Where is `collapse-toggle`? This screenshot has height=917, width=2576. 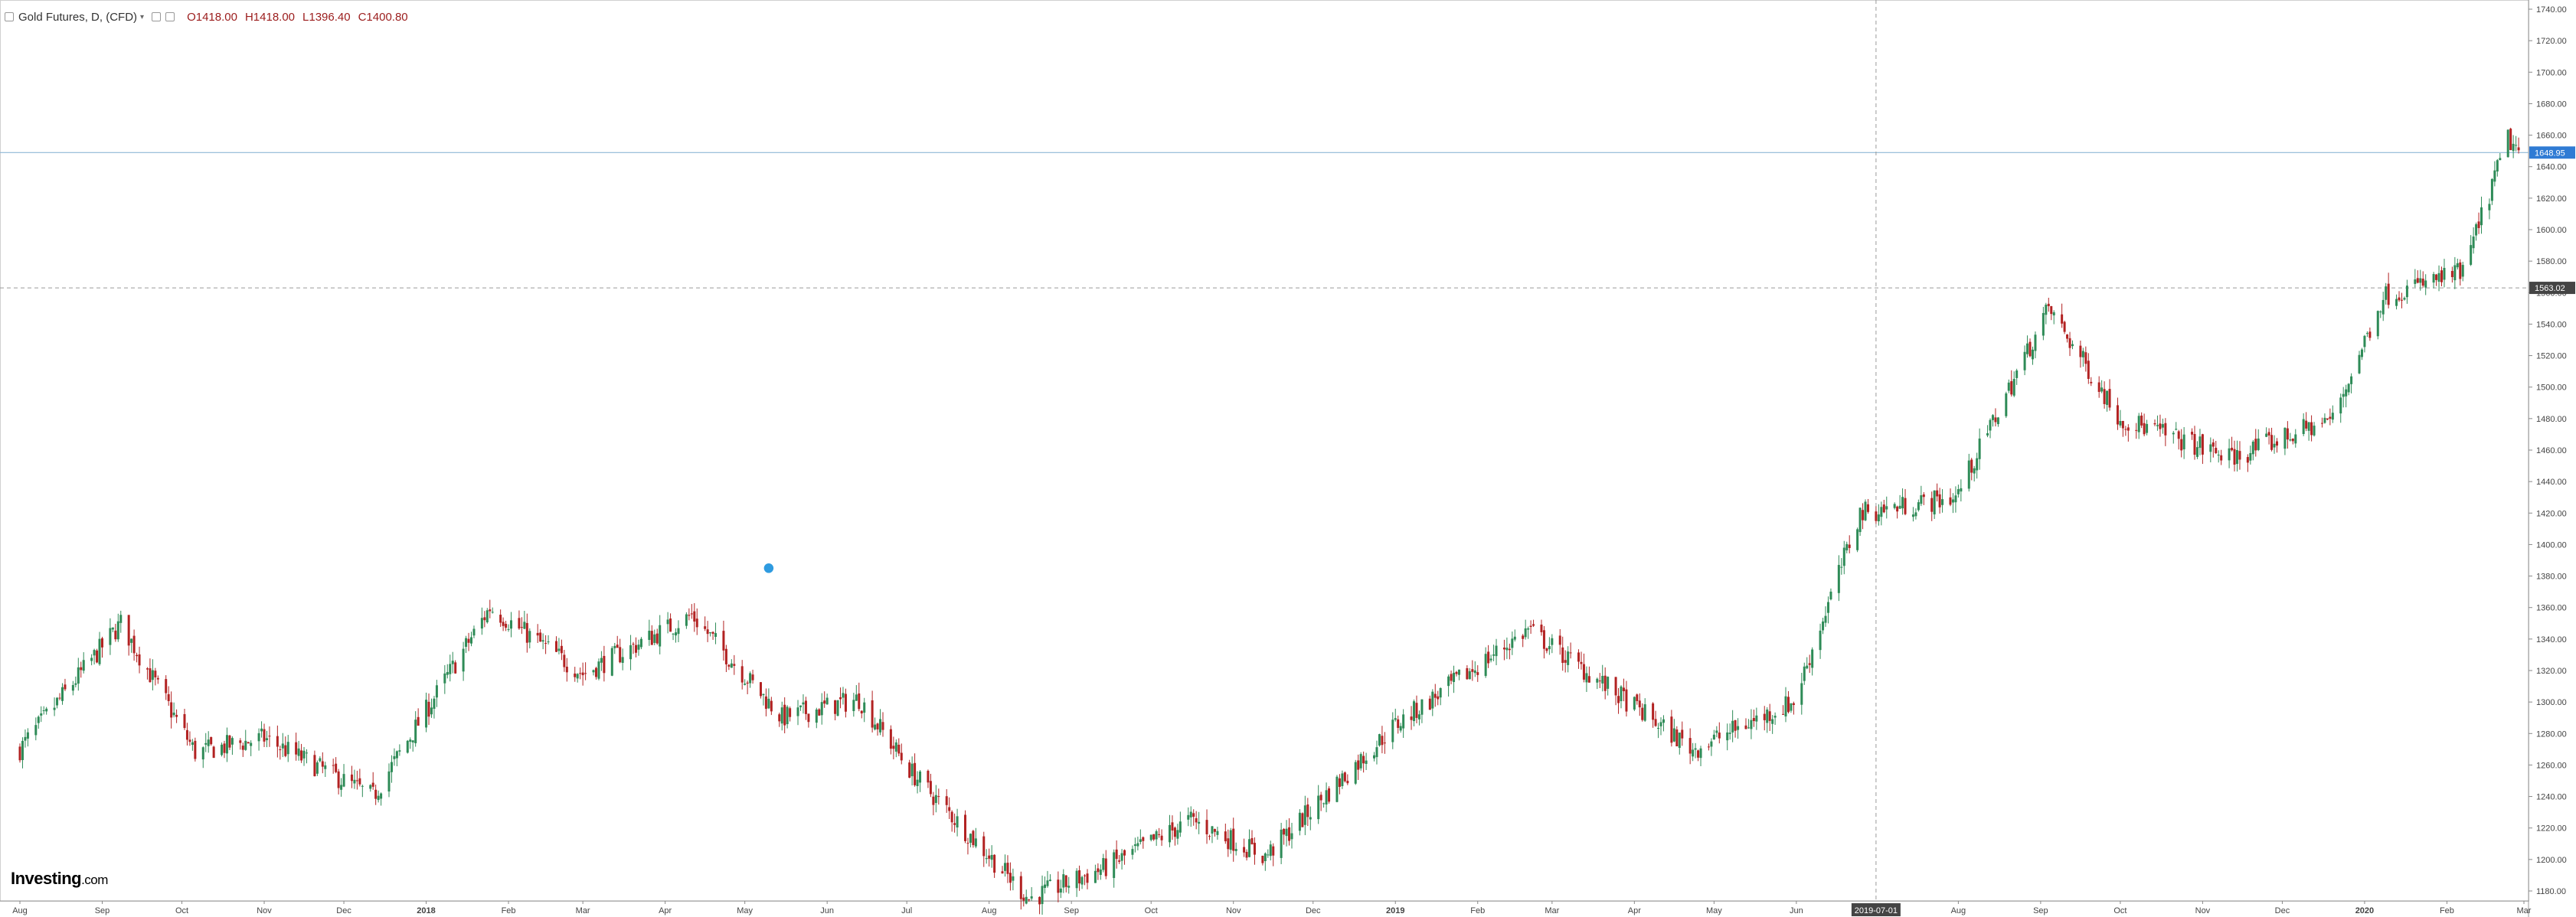
collapse-toggle is located at coordinates (9, 16).